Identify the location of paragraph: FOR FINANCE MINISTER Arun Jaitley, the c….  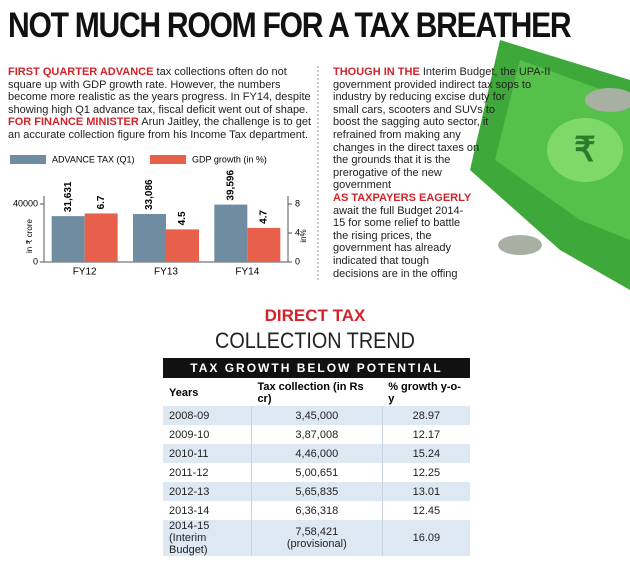
(160, 128).